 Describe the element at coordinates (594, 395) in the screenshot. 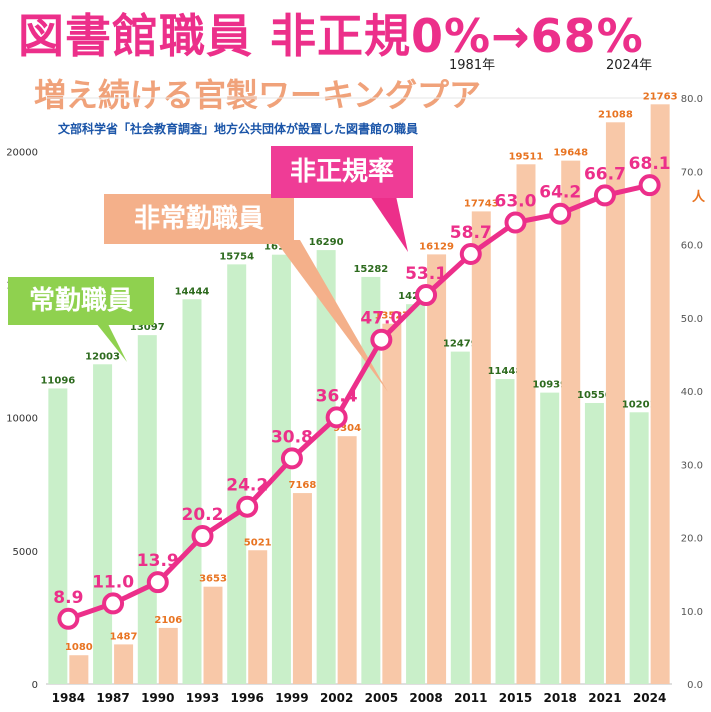

I see `data-label-regular: 10550` at that location.